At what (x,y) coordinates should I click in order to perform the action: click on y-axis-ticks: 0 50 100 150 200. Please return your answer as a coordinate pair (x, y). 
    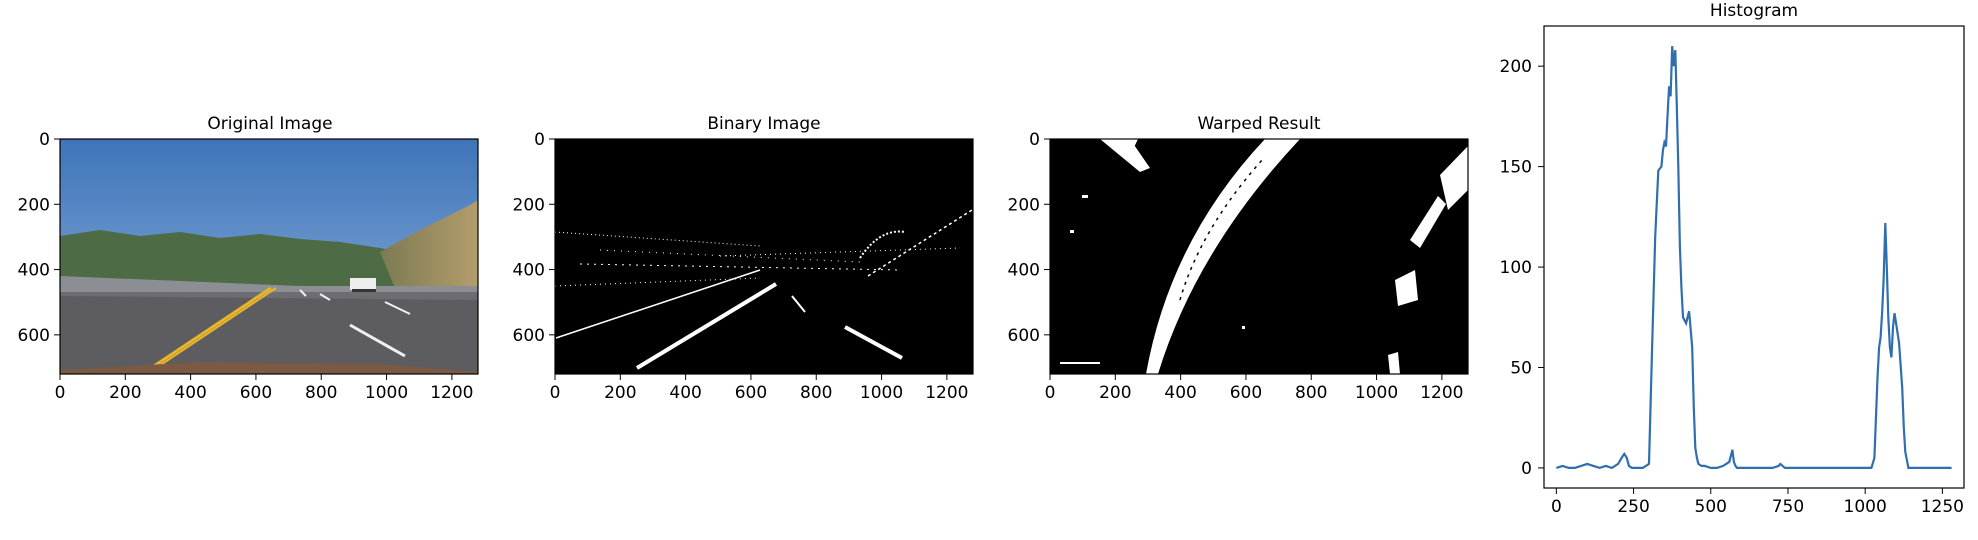
    Looking at the image, I should click on (1522, 268).